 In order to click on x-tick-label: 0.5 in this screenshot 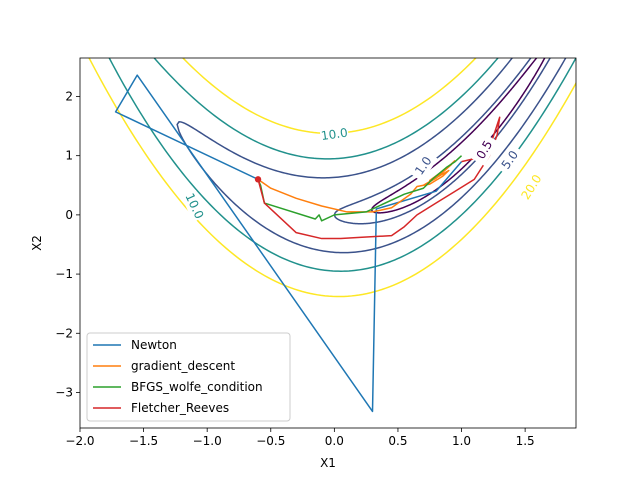, I will do `click(397, 441)`.